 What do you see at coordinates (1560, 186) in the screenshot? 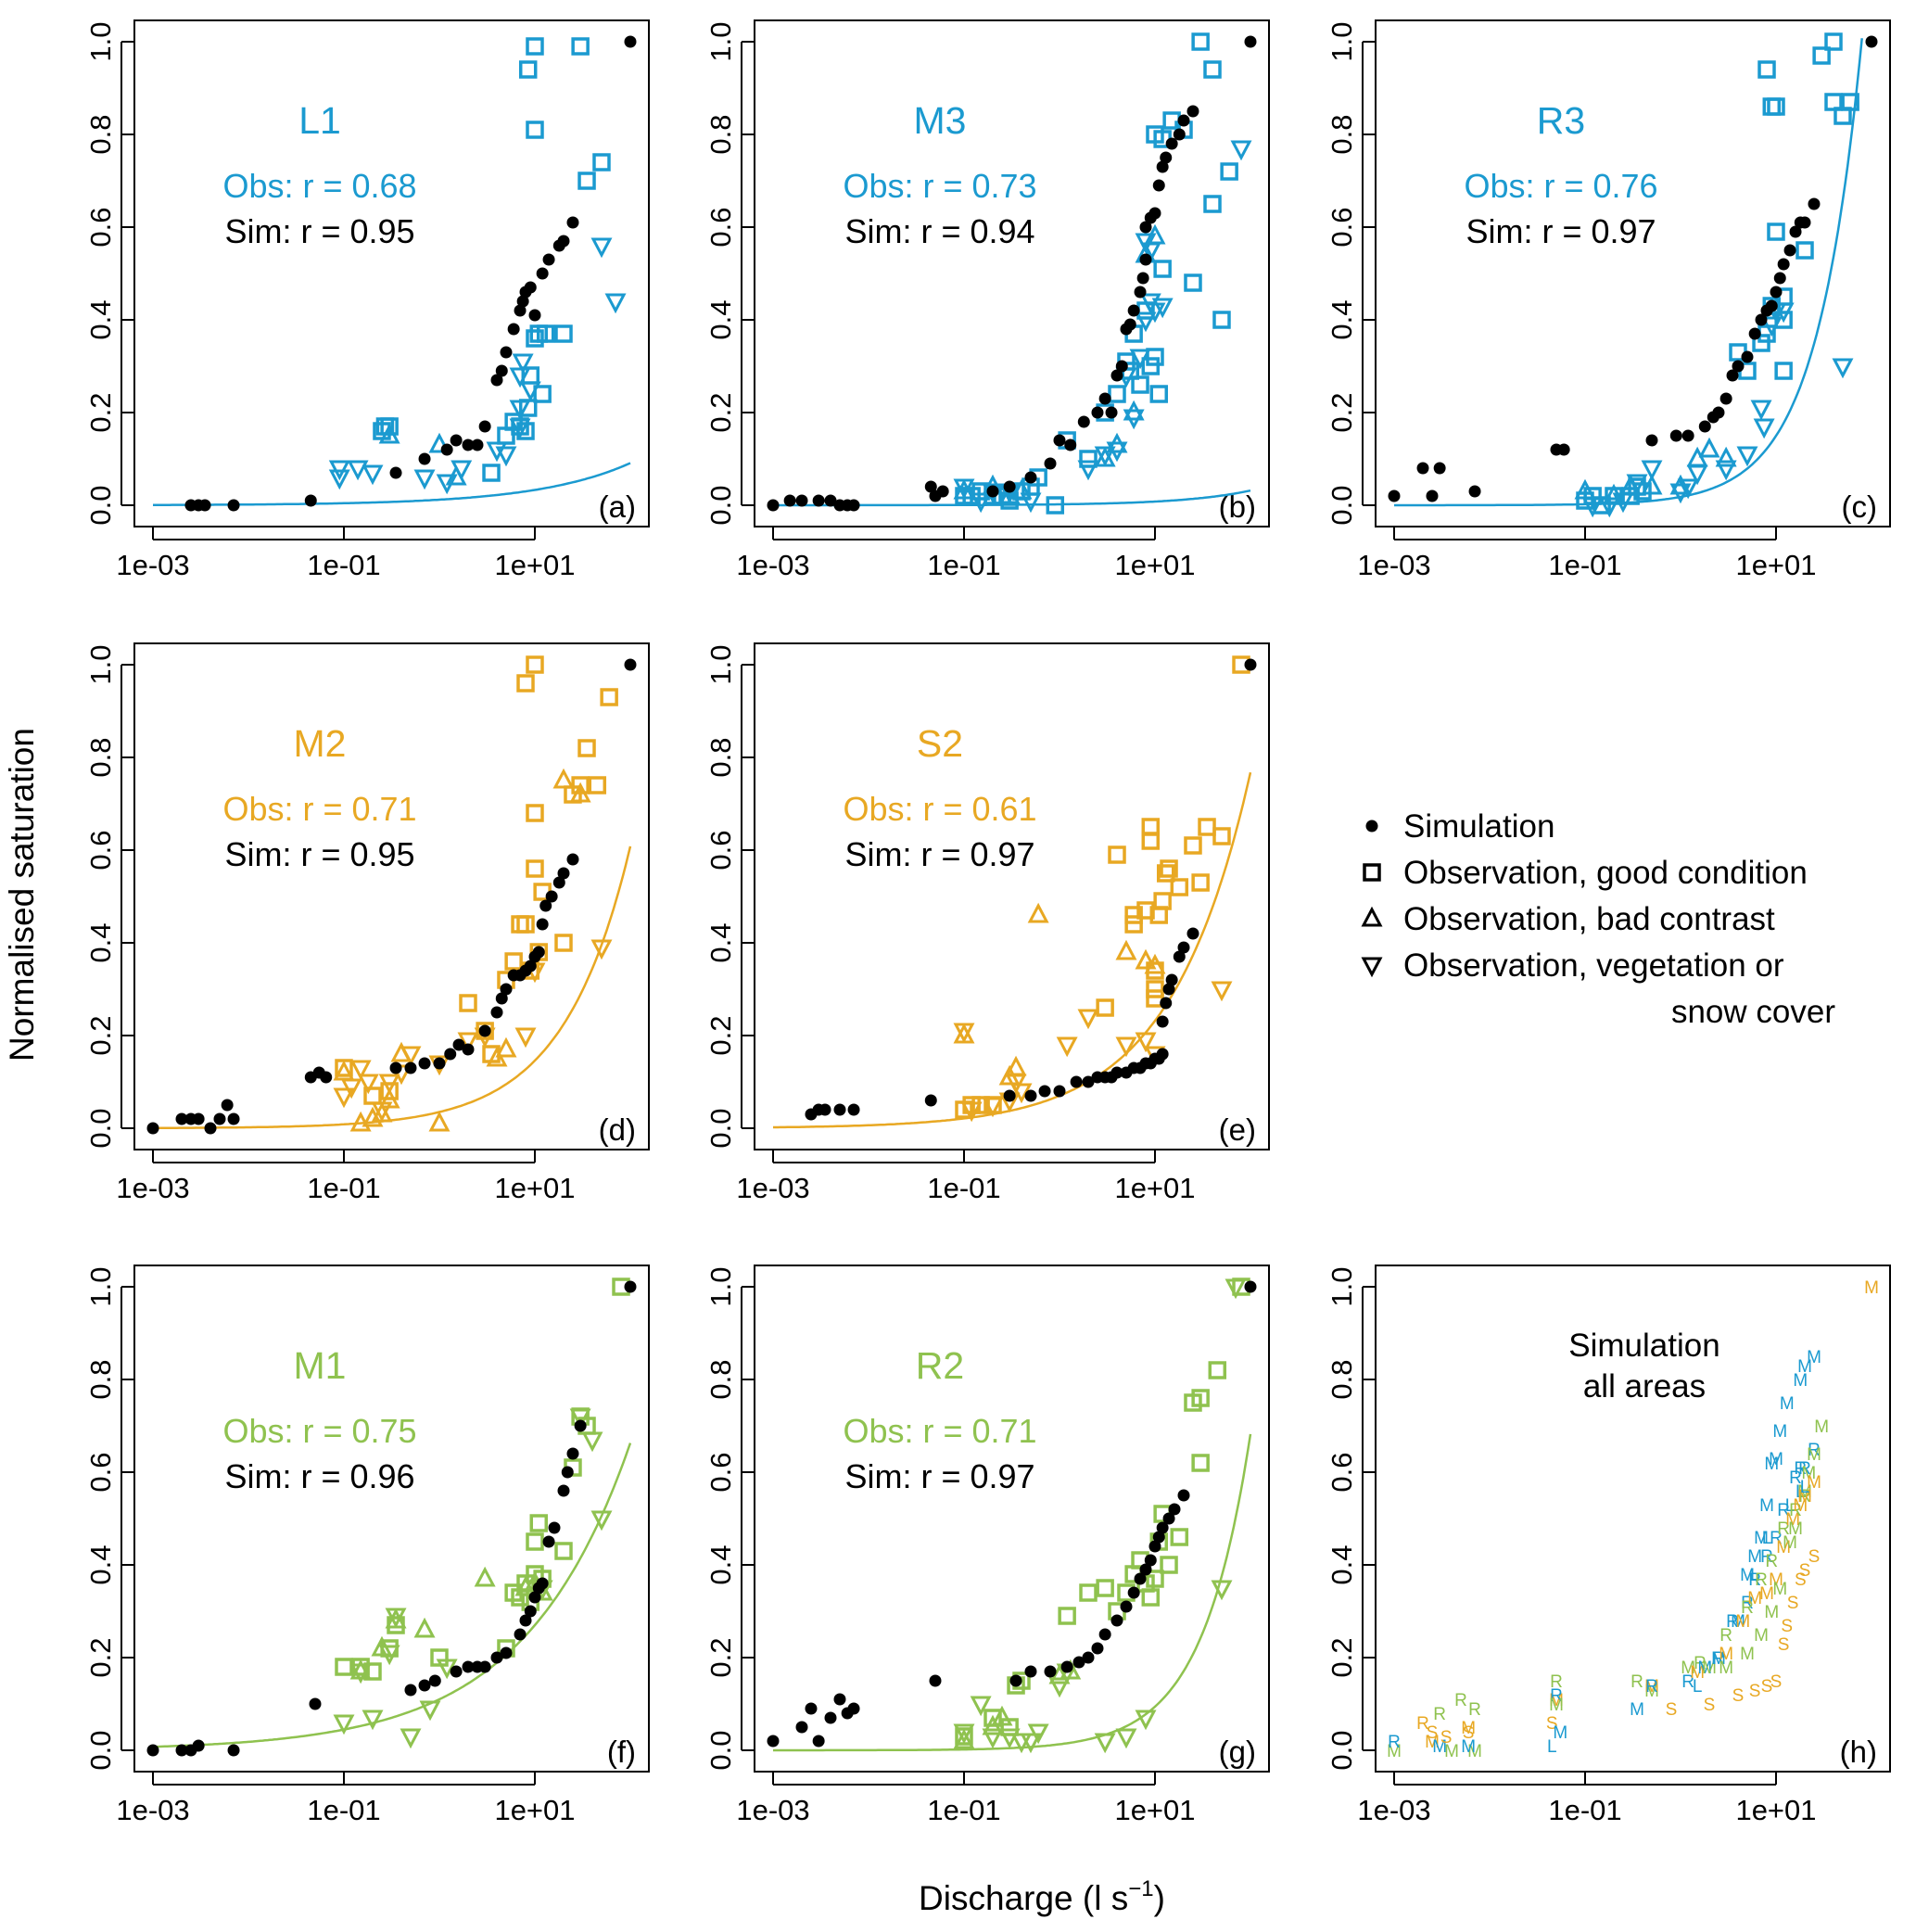
I see `obs-correlation: Obs: r = 0.76` at bounding box center [1560, 186].